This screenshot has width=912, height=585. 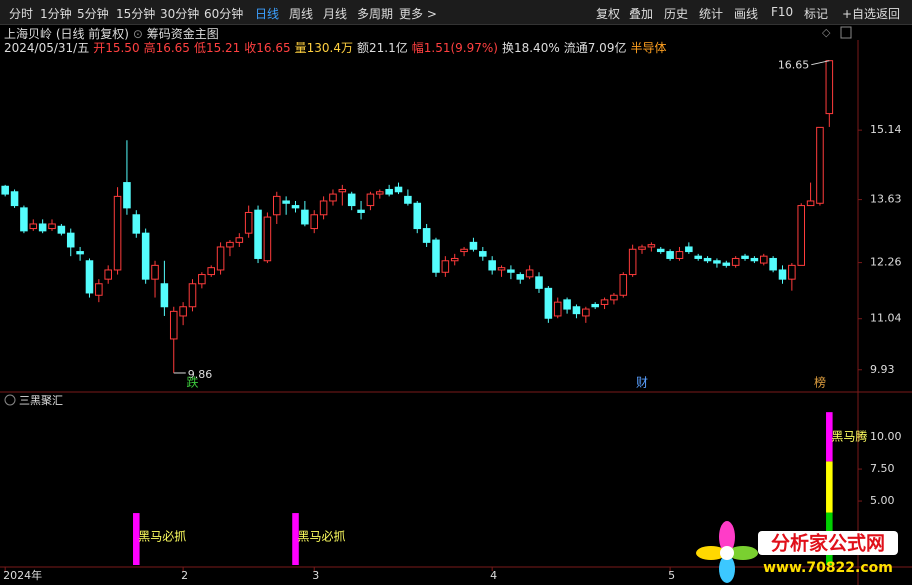 What do you see at coordinates (826, 32) in the screenshot?
I see `diamond-icon: ◇` at bounding box center [826, 32].